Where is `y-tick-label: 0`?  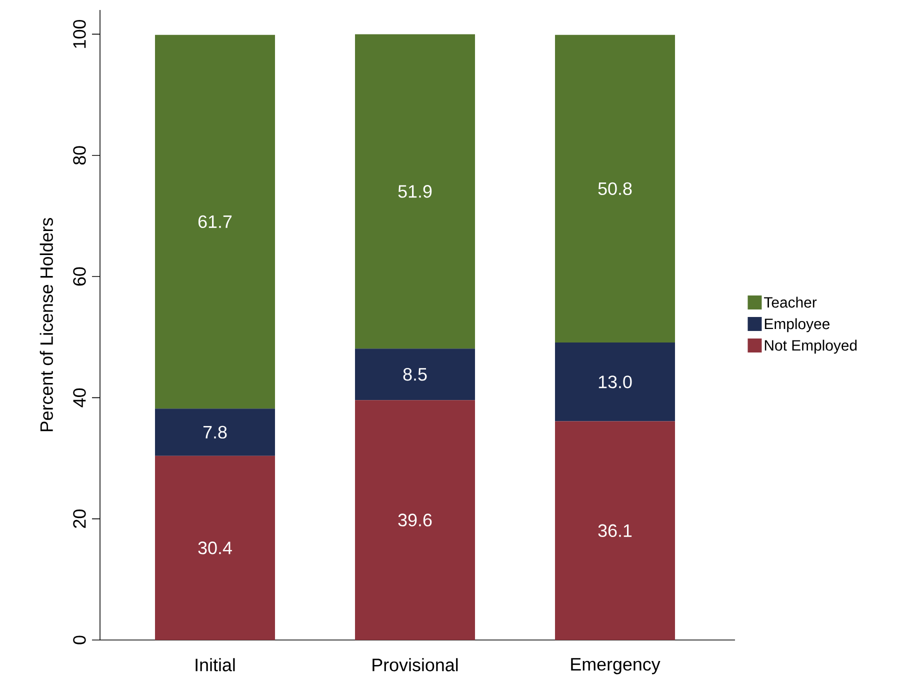
y-tick-label: 0 is located at coordinates (79, 640).